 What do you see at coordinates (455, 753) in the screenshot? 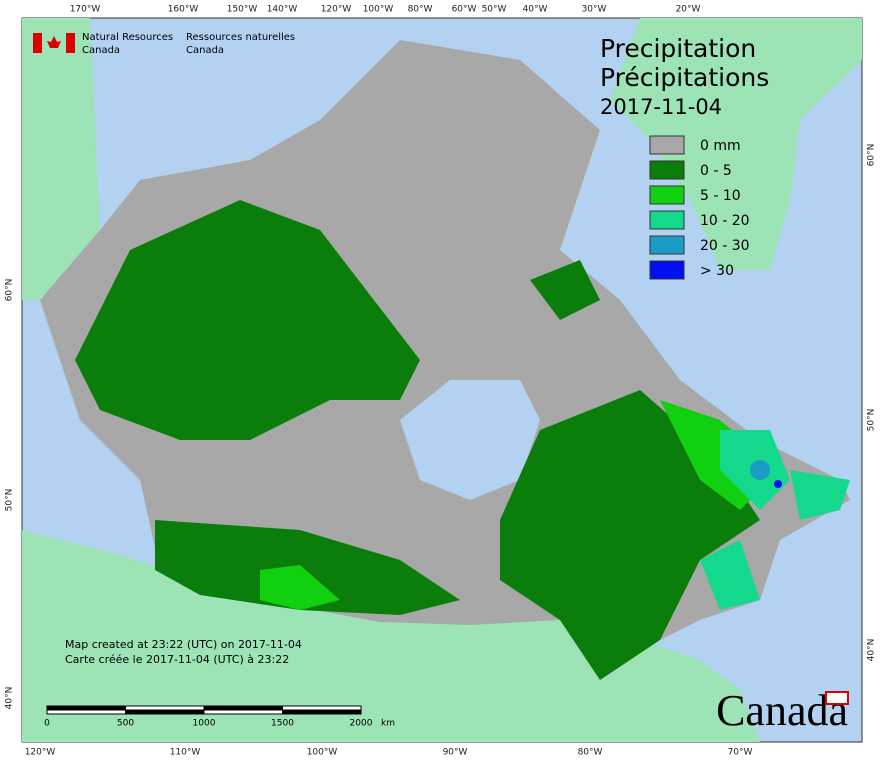
I see `graticule-label: 90°W` at bounding box center [455, 753].